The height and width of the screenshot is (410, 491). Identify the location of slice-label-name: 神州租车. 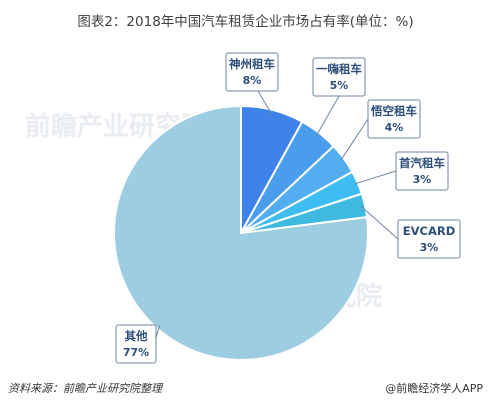
(252, 64).